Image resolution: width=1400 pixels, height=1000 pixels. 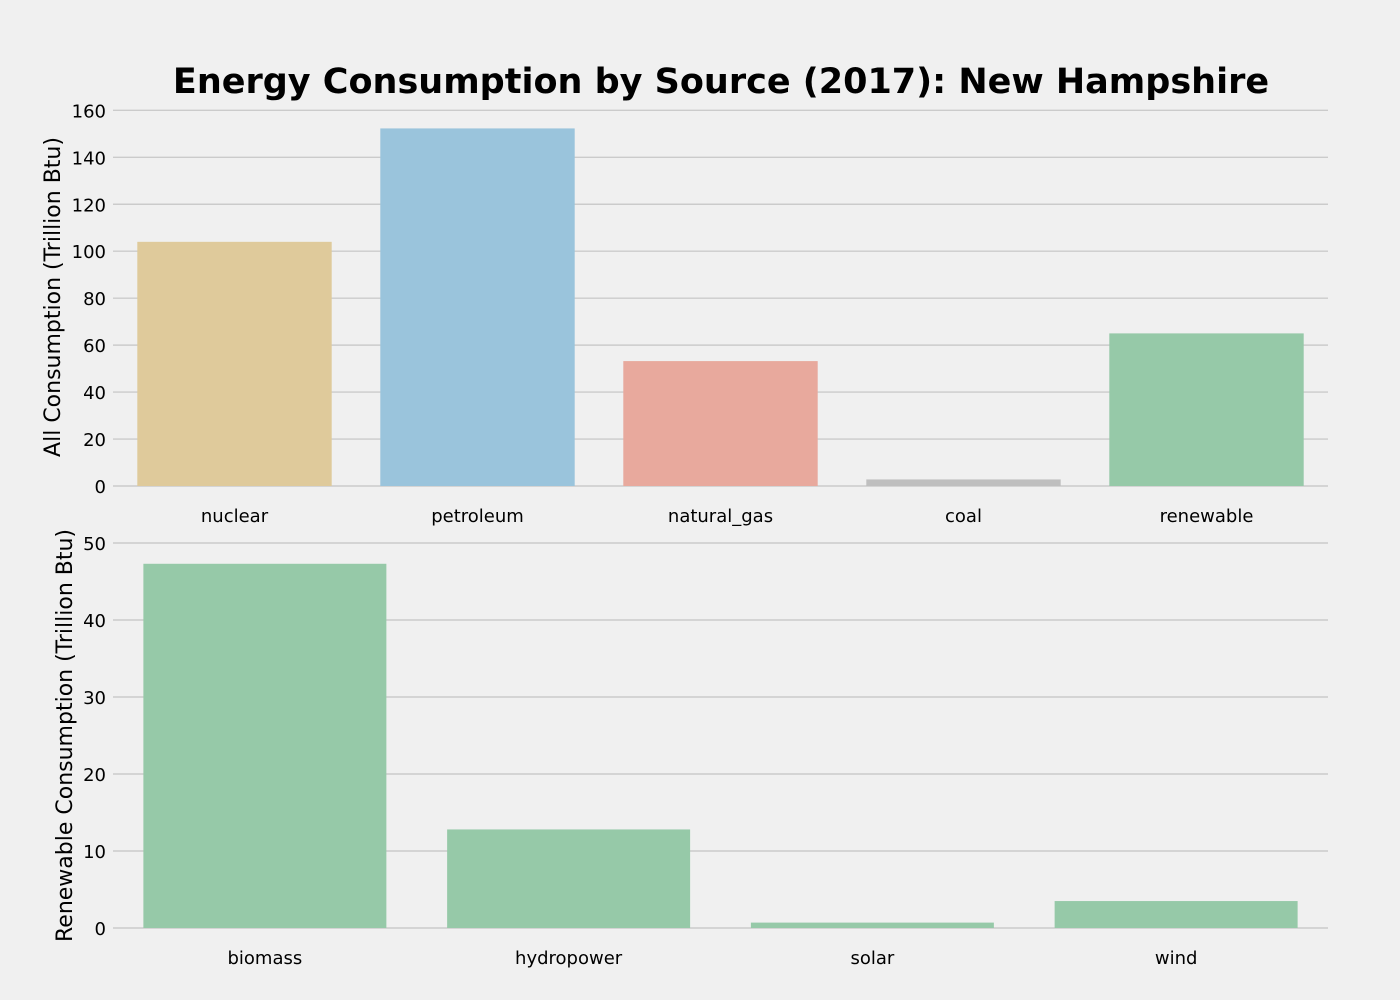 I want to click on bar-renewable, so click(x=1206, y=409).